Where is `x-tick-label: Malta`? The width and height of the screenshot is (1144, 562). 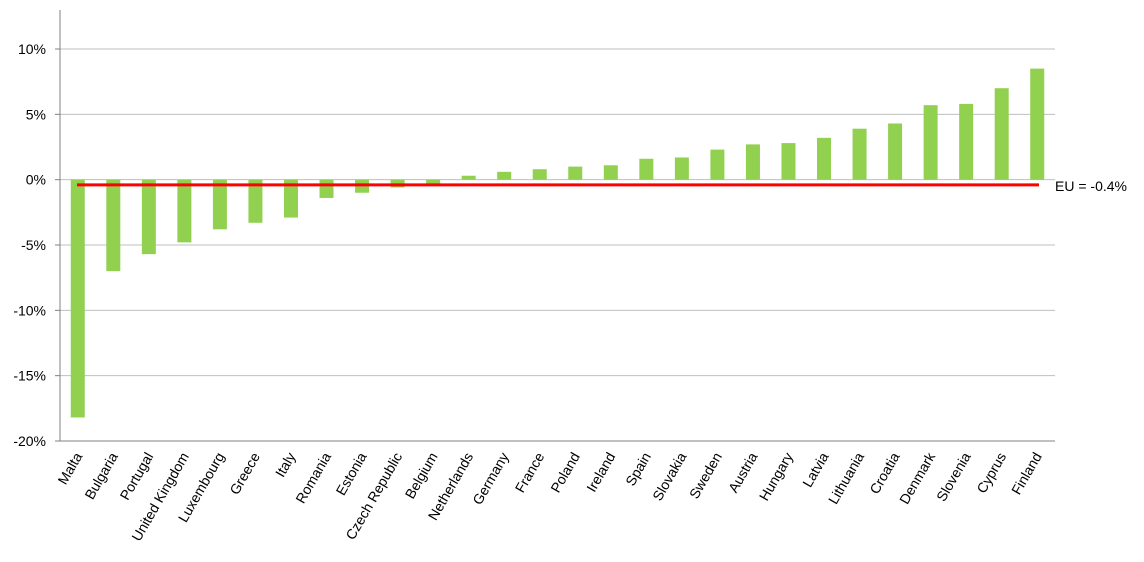
x-tick-label: Malta is located at coordinates (69, 468).